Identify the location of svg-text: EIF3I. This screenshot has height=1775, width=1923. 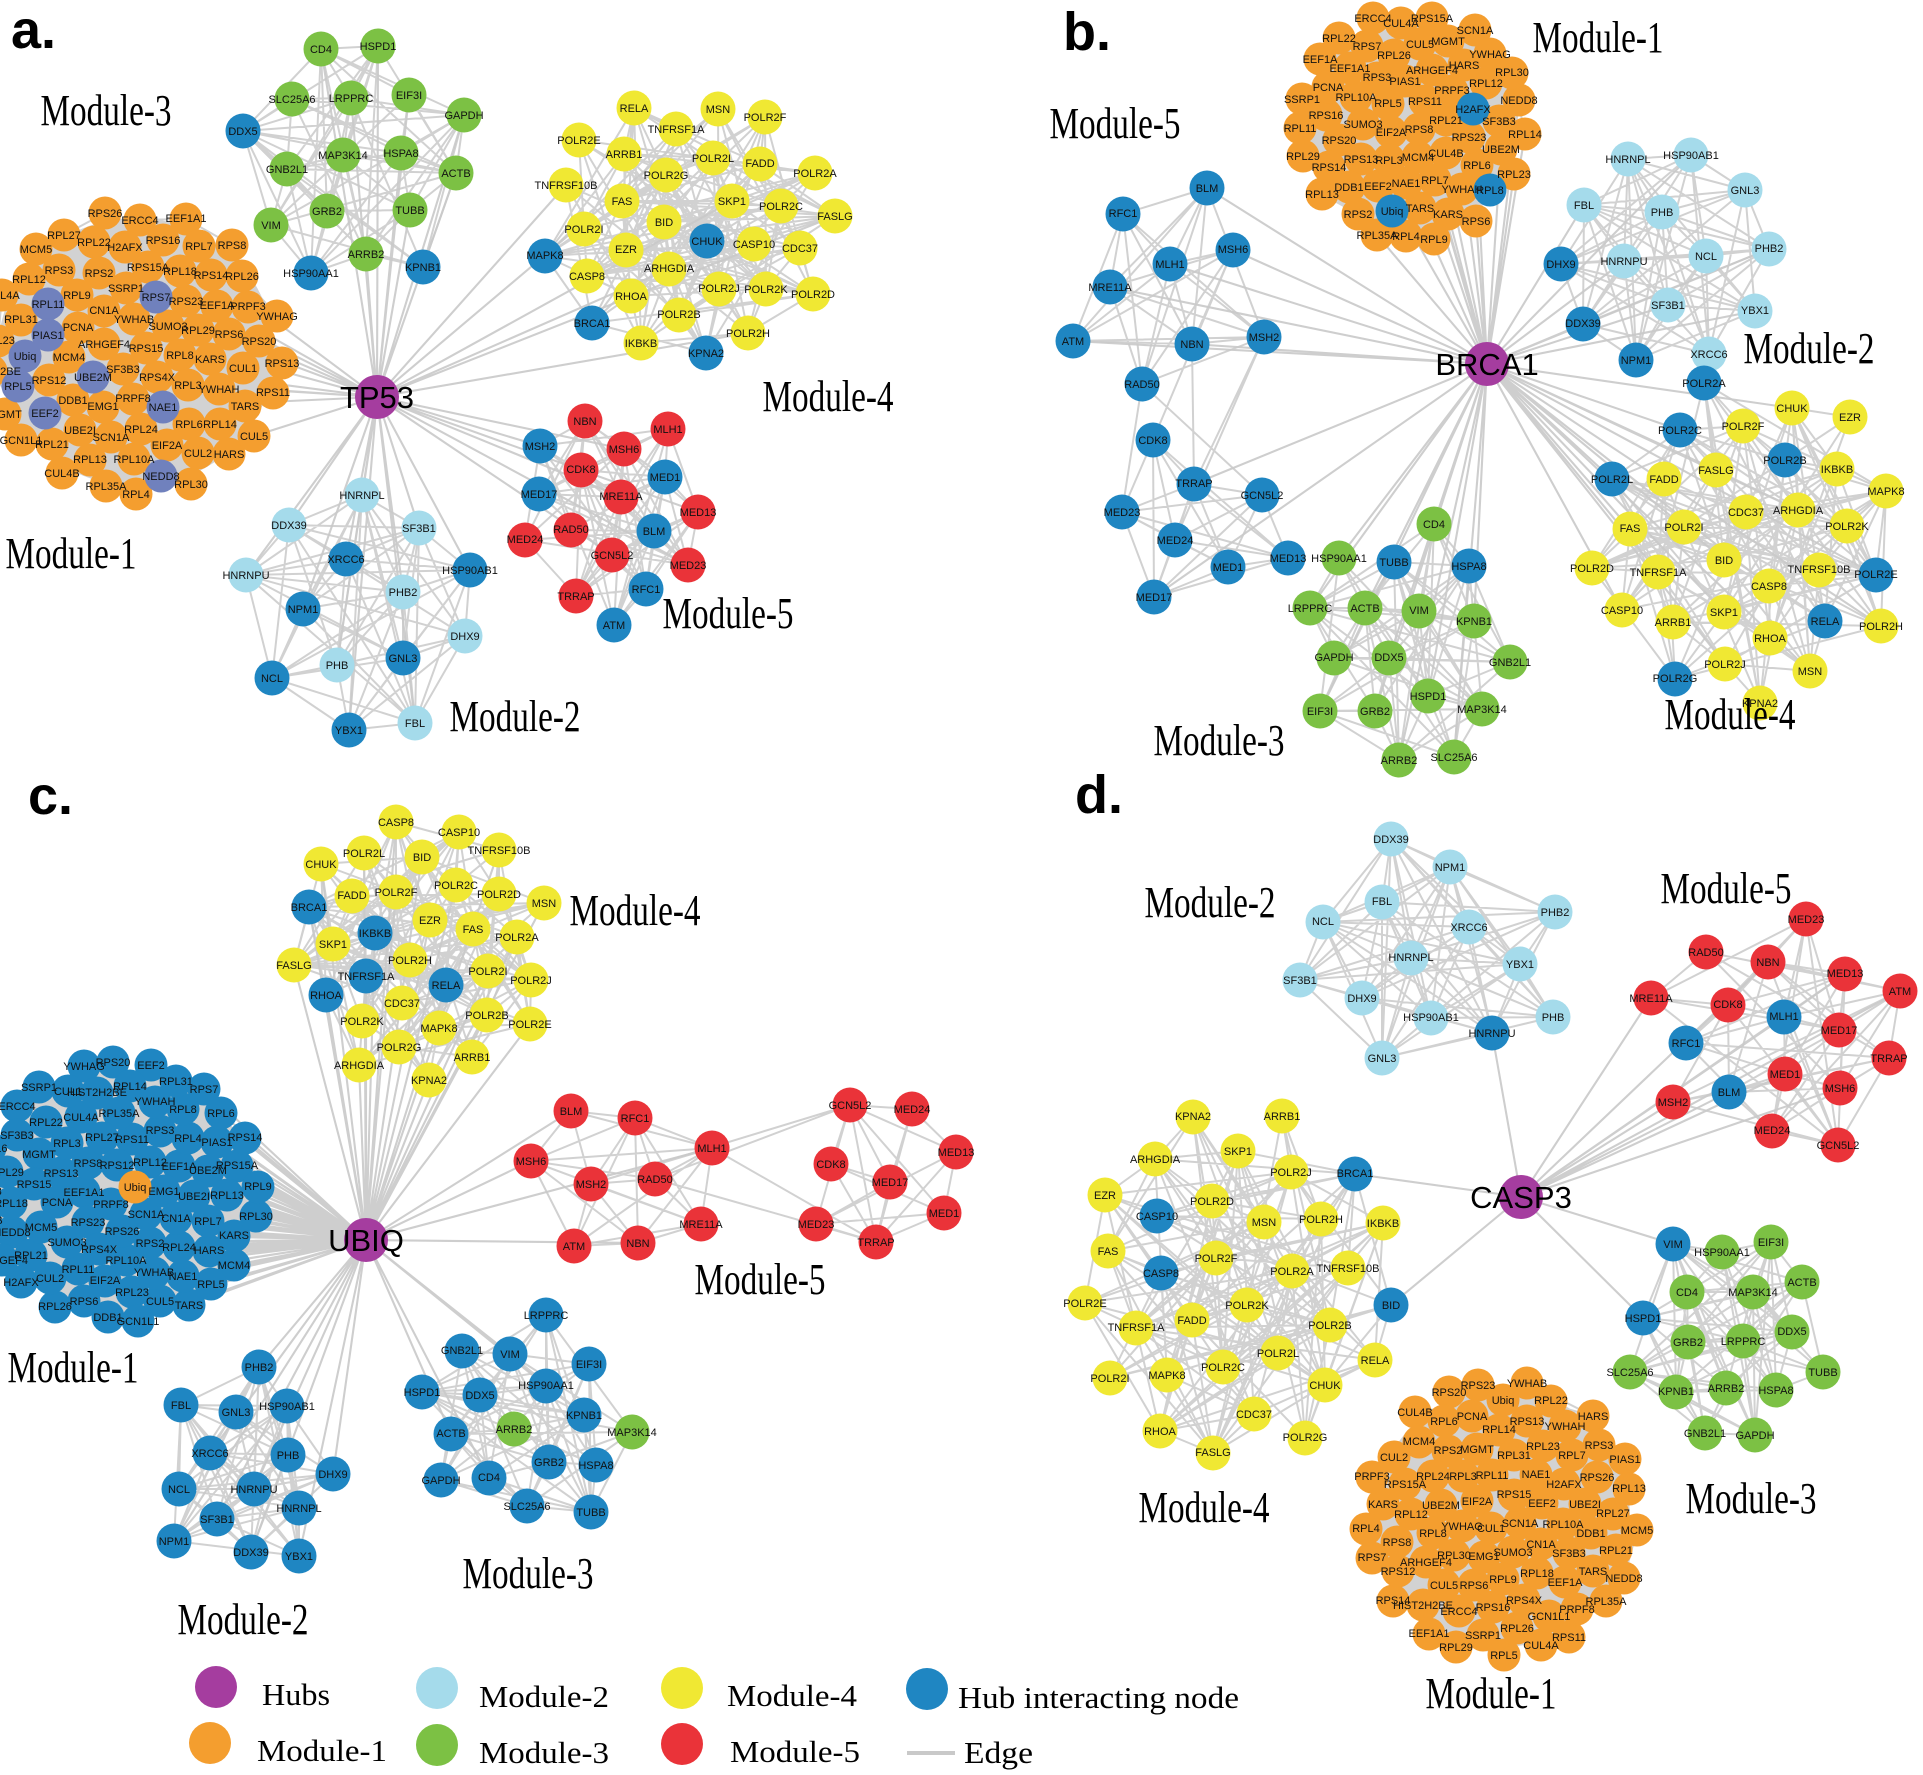
(589, 1365).